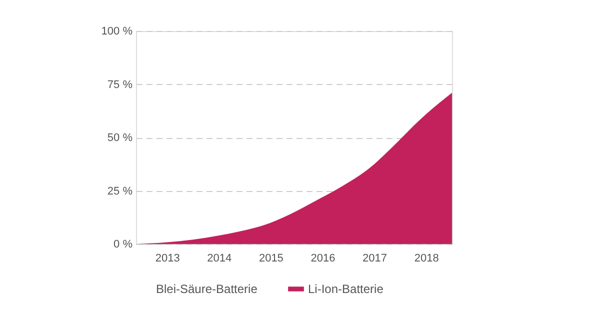 This screenshot has height=330, width=605. What do you see at coordinates (323, 258) in the screenshot?
I see `x-tick-label: 2016` at bounding box center [323, 258].